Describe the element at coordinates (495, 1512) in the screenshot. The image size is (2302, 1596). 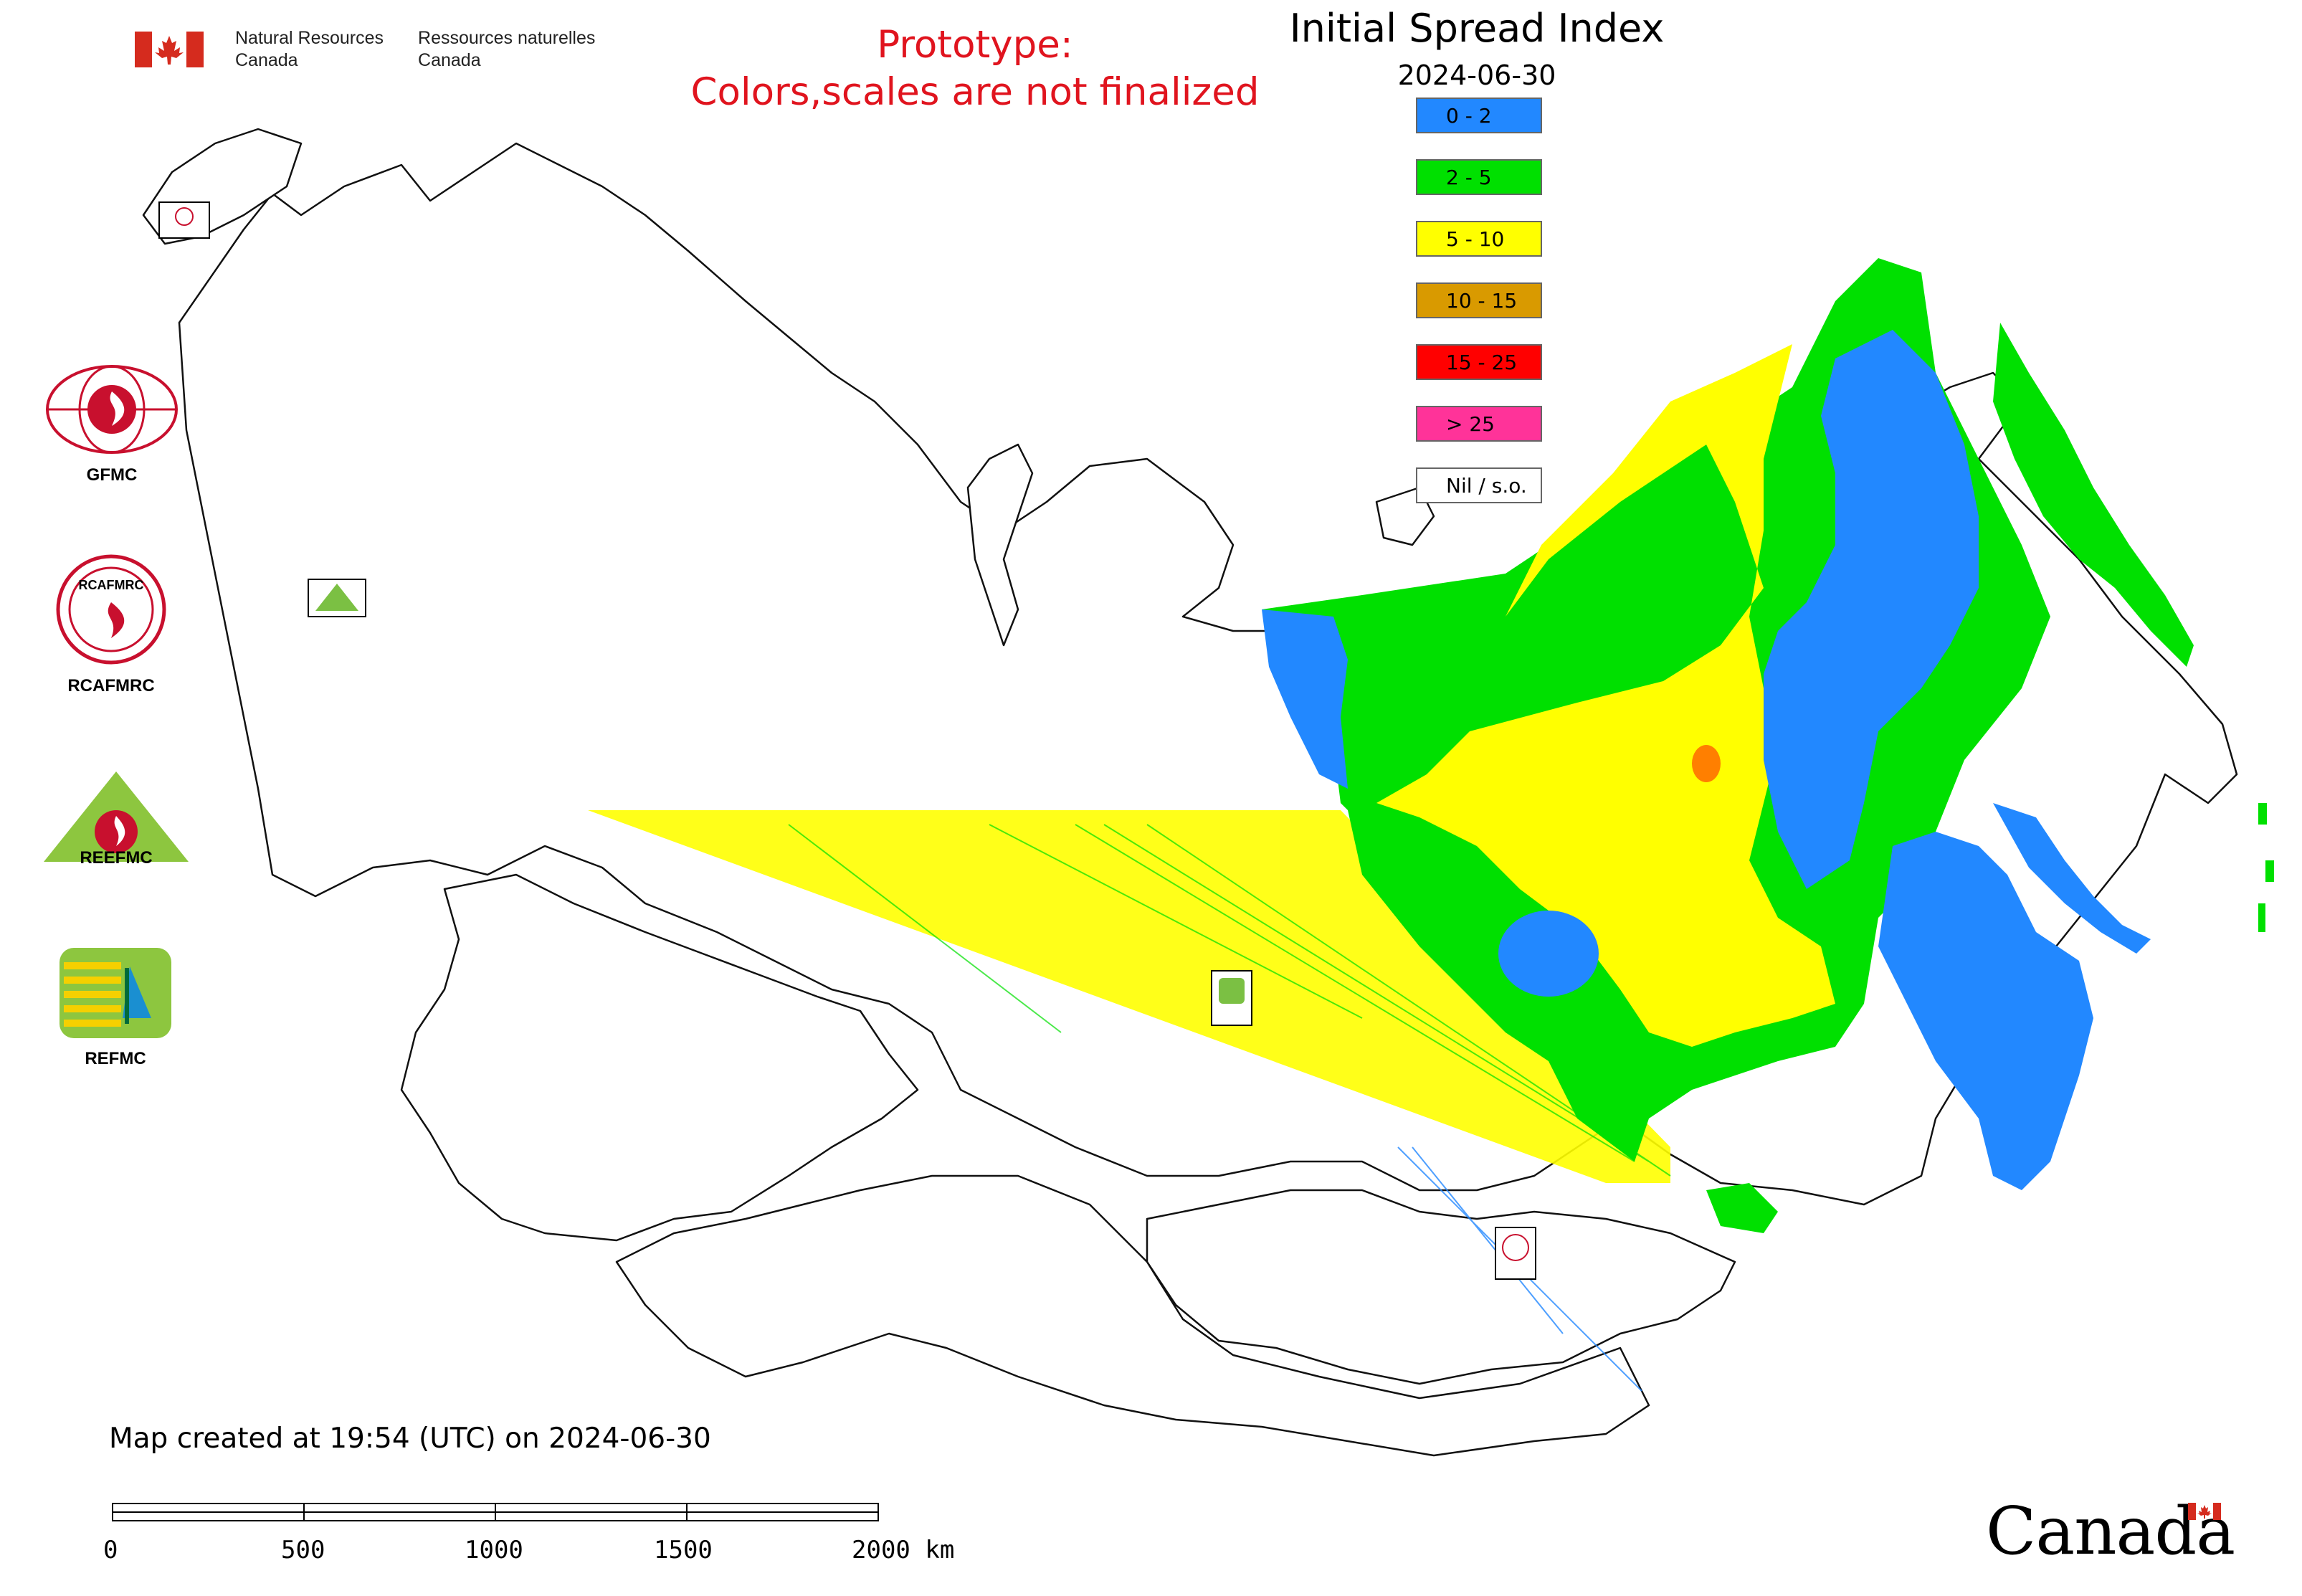
I see `scale-bar` at that location.